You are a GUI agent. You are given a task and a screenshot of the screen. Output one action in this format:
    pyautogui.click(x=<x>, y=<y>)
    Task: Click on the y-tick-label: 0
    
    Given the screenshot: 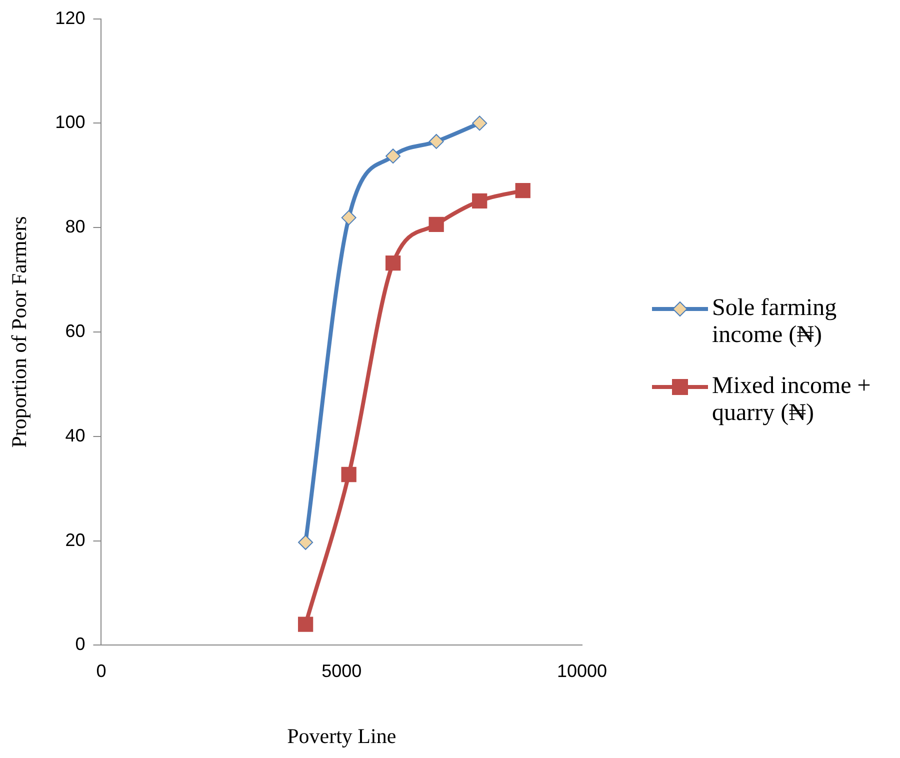 What is the action you would take?
    pyautogui.click(x=80, y=644)
    